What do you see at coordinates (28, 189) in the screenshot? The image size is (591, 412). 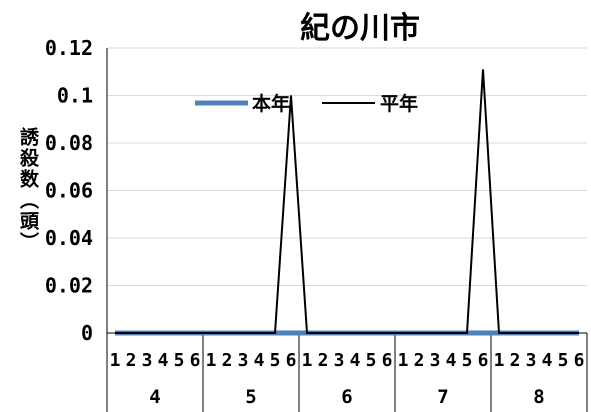 I see `y-axis-label: 誘殺数（頭）` at bounding box center [28, 189].